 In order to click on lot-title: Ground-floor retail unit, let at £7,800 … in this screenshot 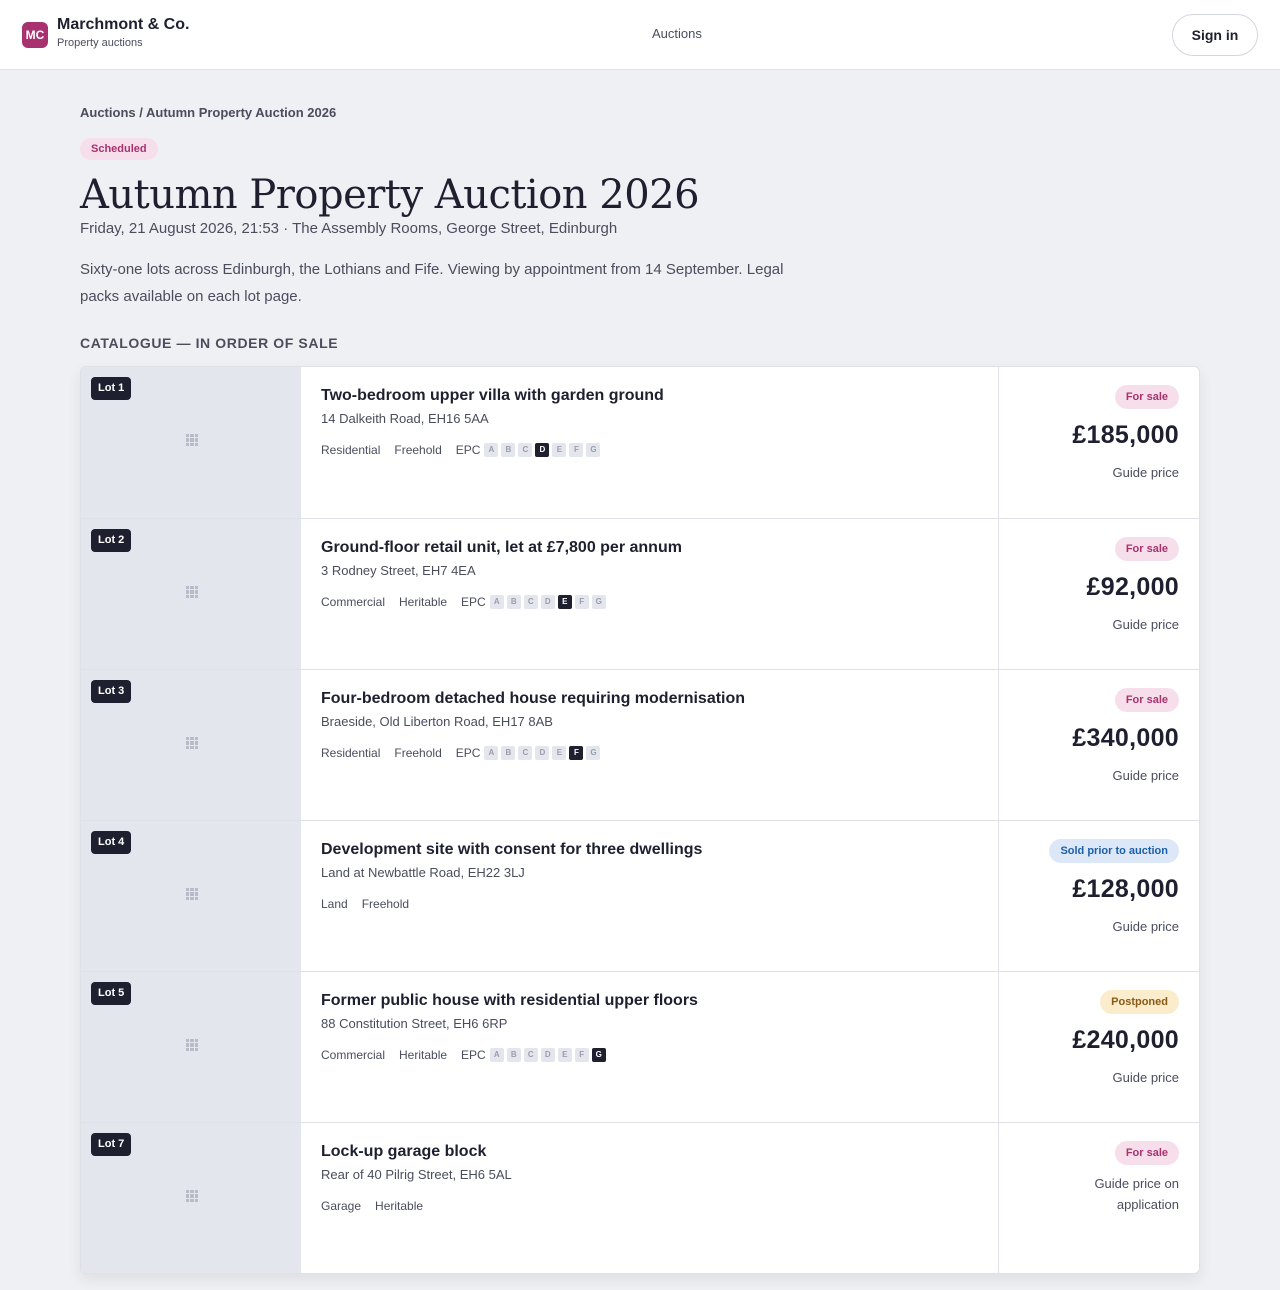, I will do `click(501, 547)`.